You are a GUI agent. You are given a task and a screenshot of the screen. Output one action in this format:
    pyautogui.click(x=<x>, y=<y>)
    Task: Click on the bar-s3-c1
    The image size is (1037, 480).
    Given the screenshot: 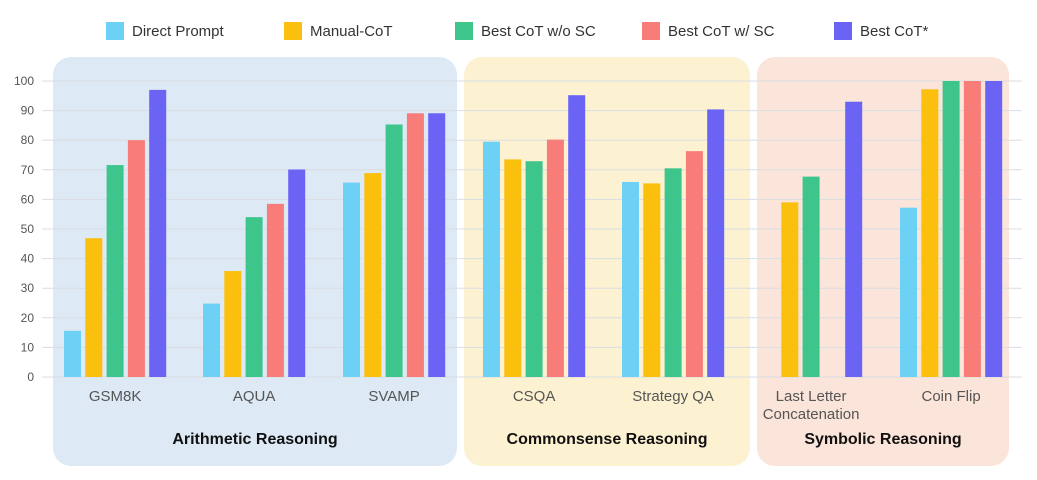 What is the action you would take?
    pyautogui.click(x=115, y=271)
    